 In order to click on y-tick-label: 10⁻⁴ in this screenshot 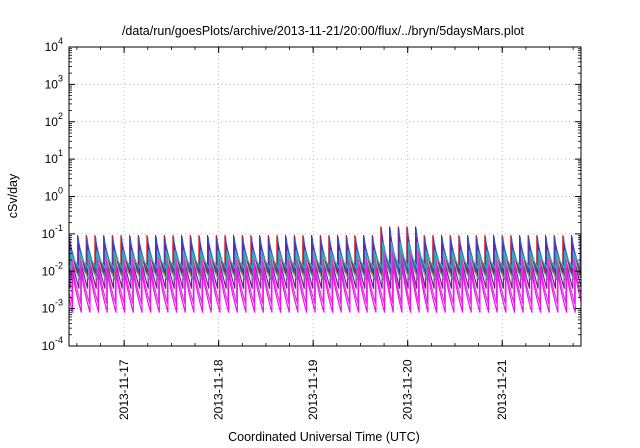, I will do `click(52, 344)`.